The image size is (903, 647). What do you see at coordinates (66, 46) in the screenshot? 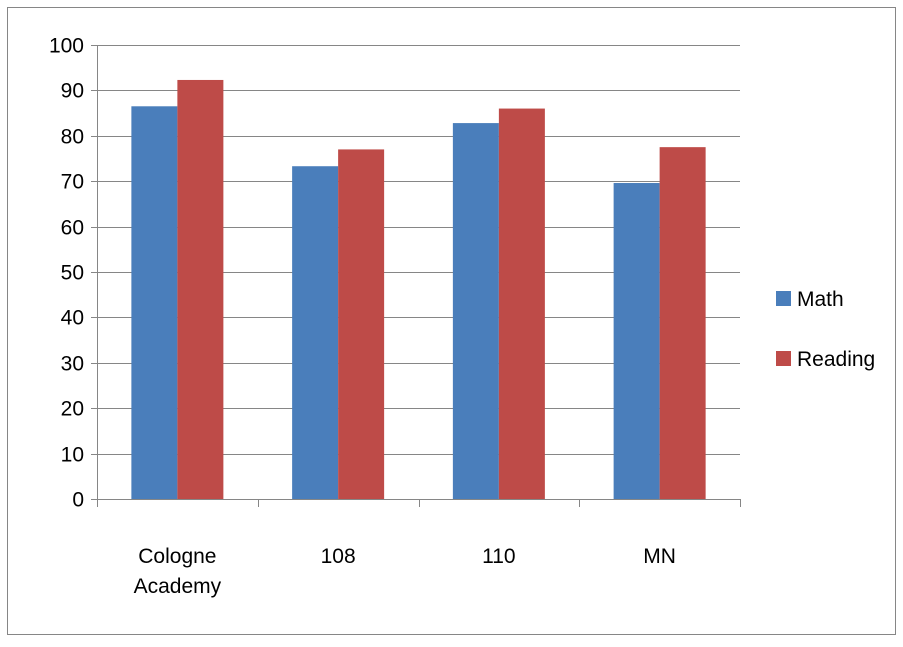
I see `y-tick-label: 100` at bounding box center [66, 46].